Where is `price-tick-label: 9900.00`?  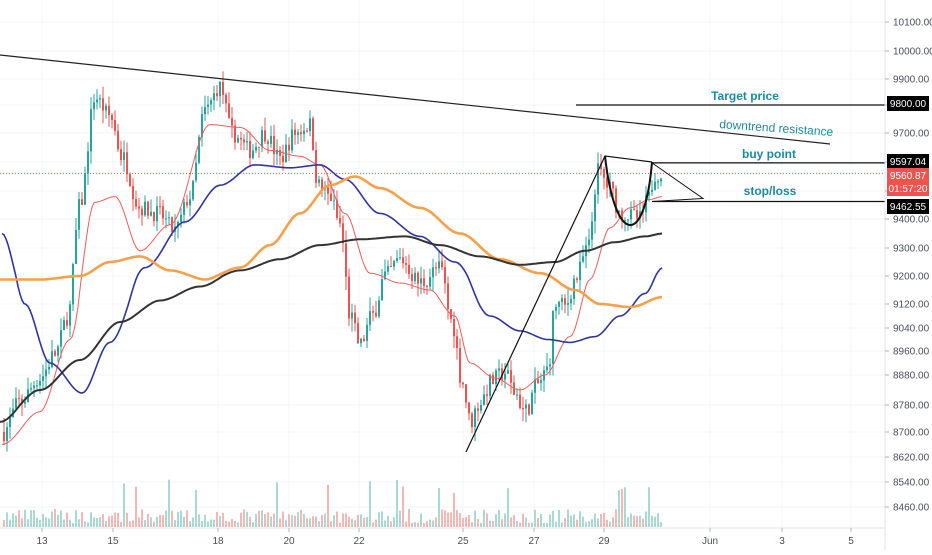
price-tick-label: 9900.00 is located at coordinates (911, 80).